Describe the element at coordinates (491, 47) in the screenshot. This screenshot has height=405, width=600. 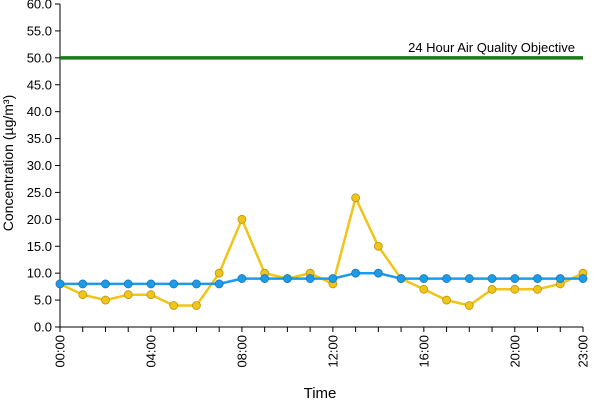
I see `objective-label: 24 Hour Air Quality Objective` at that location.